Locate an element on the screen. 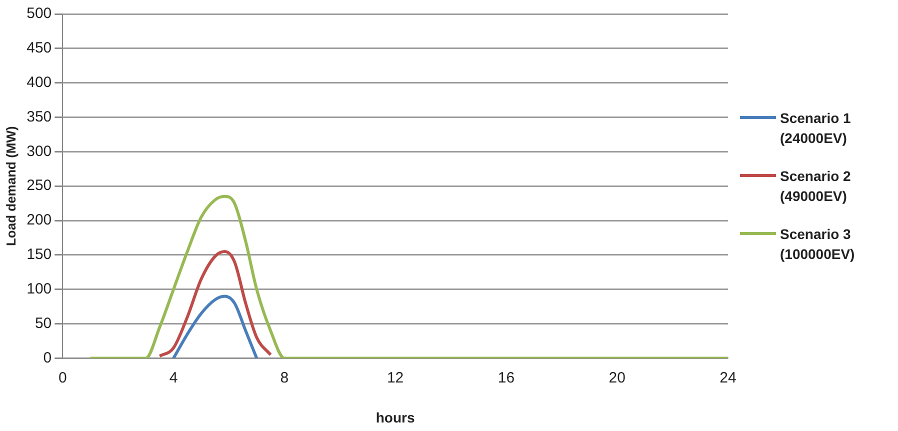 The image size is (898, 431). x-tick-label: 8 is located at coordinates (284, 377).